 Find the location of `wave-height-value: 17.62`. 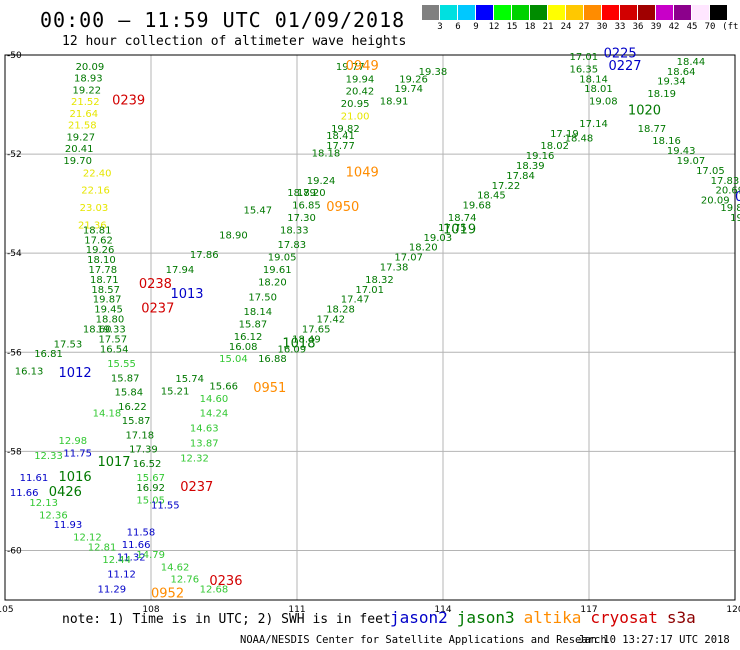

wave-height-value: 17.62 is located at coordinates (98, 240).